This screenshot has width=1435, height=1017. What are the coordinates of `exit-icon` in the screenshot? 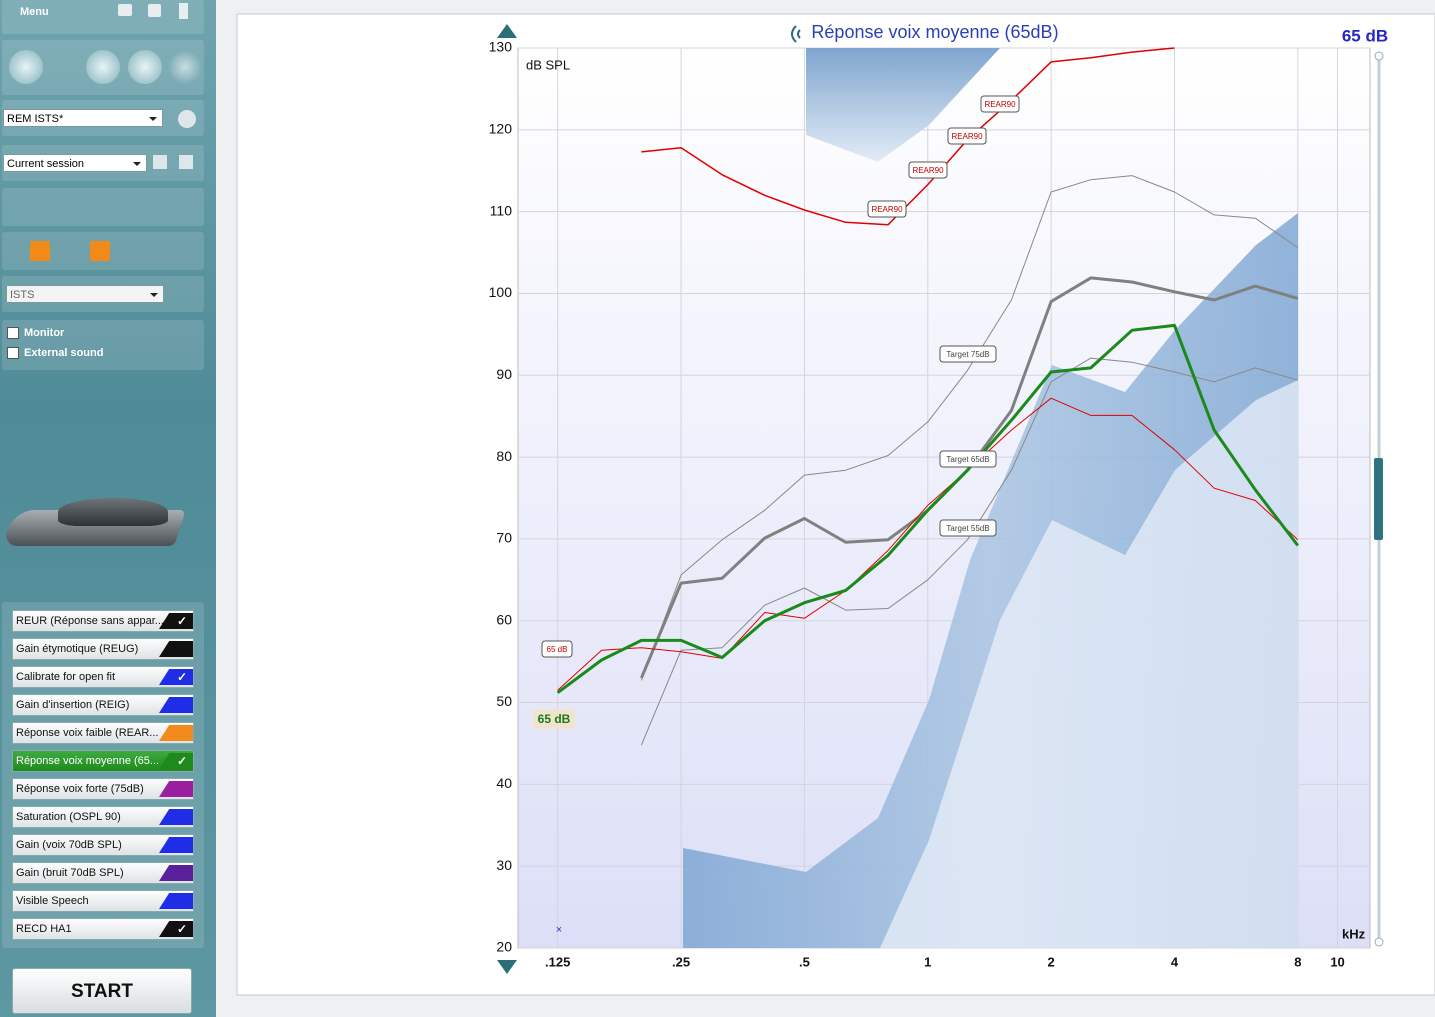 It's located at (183, 11).